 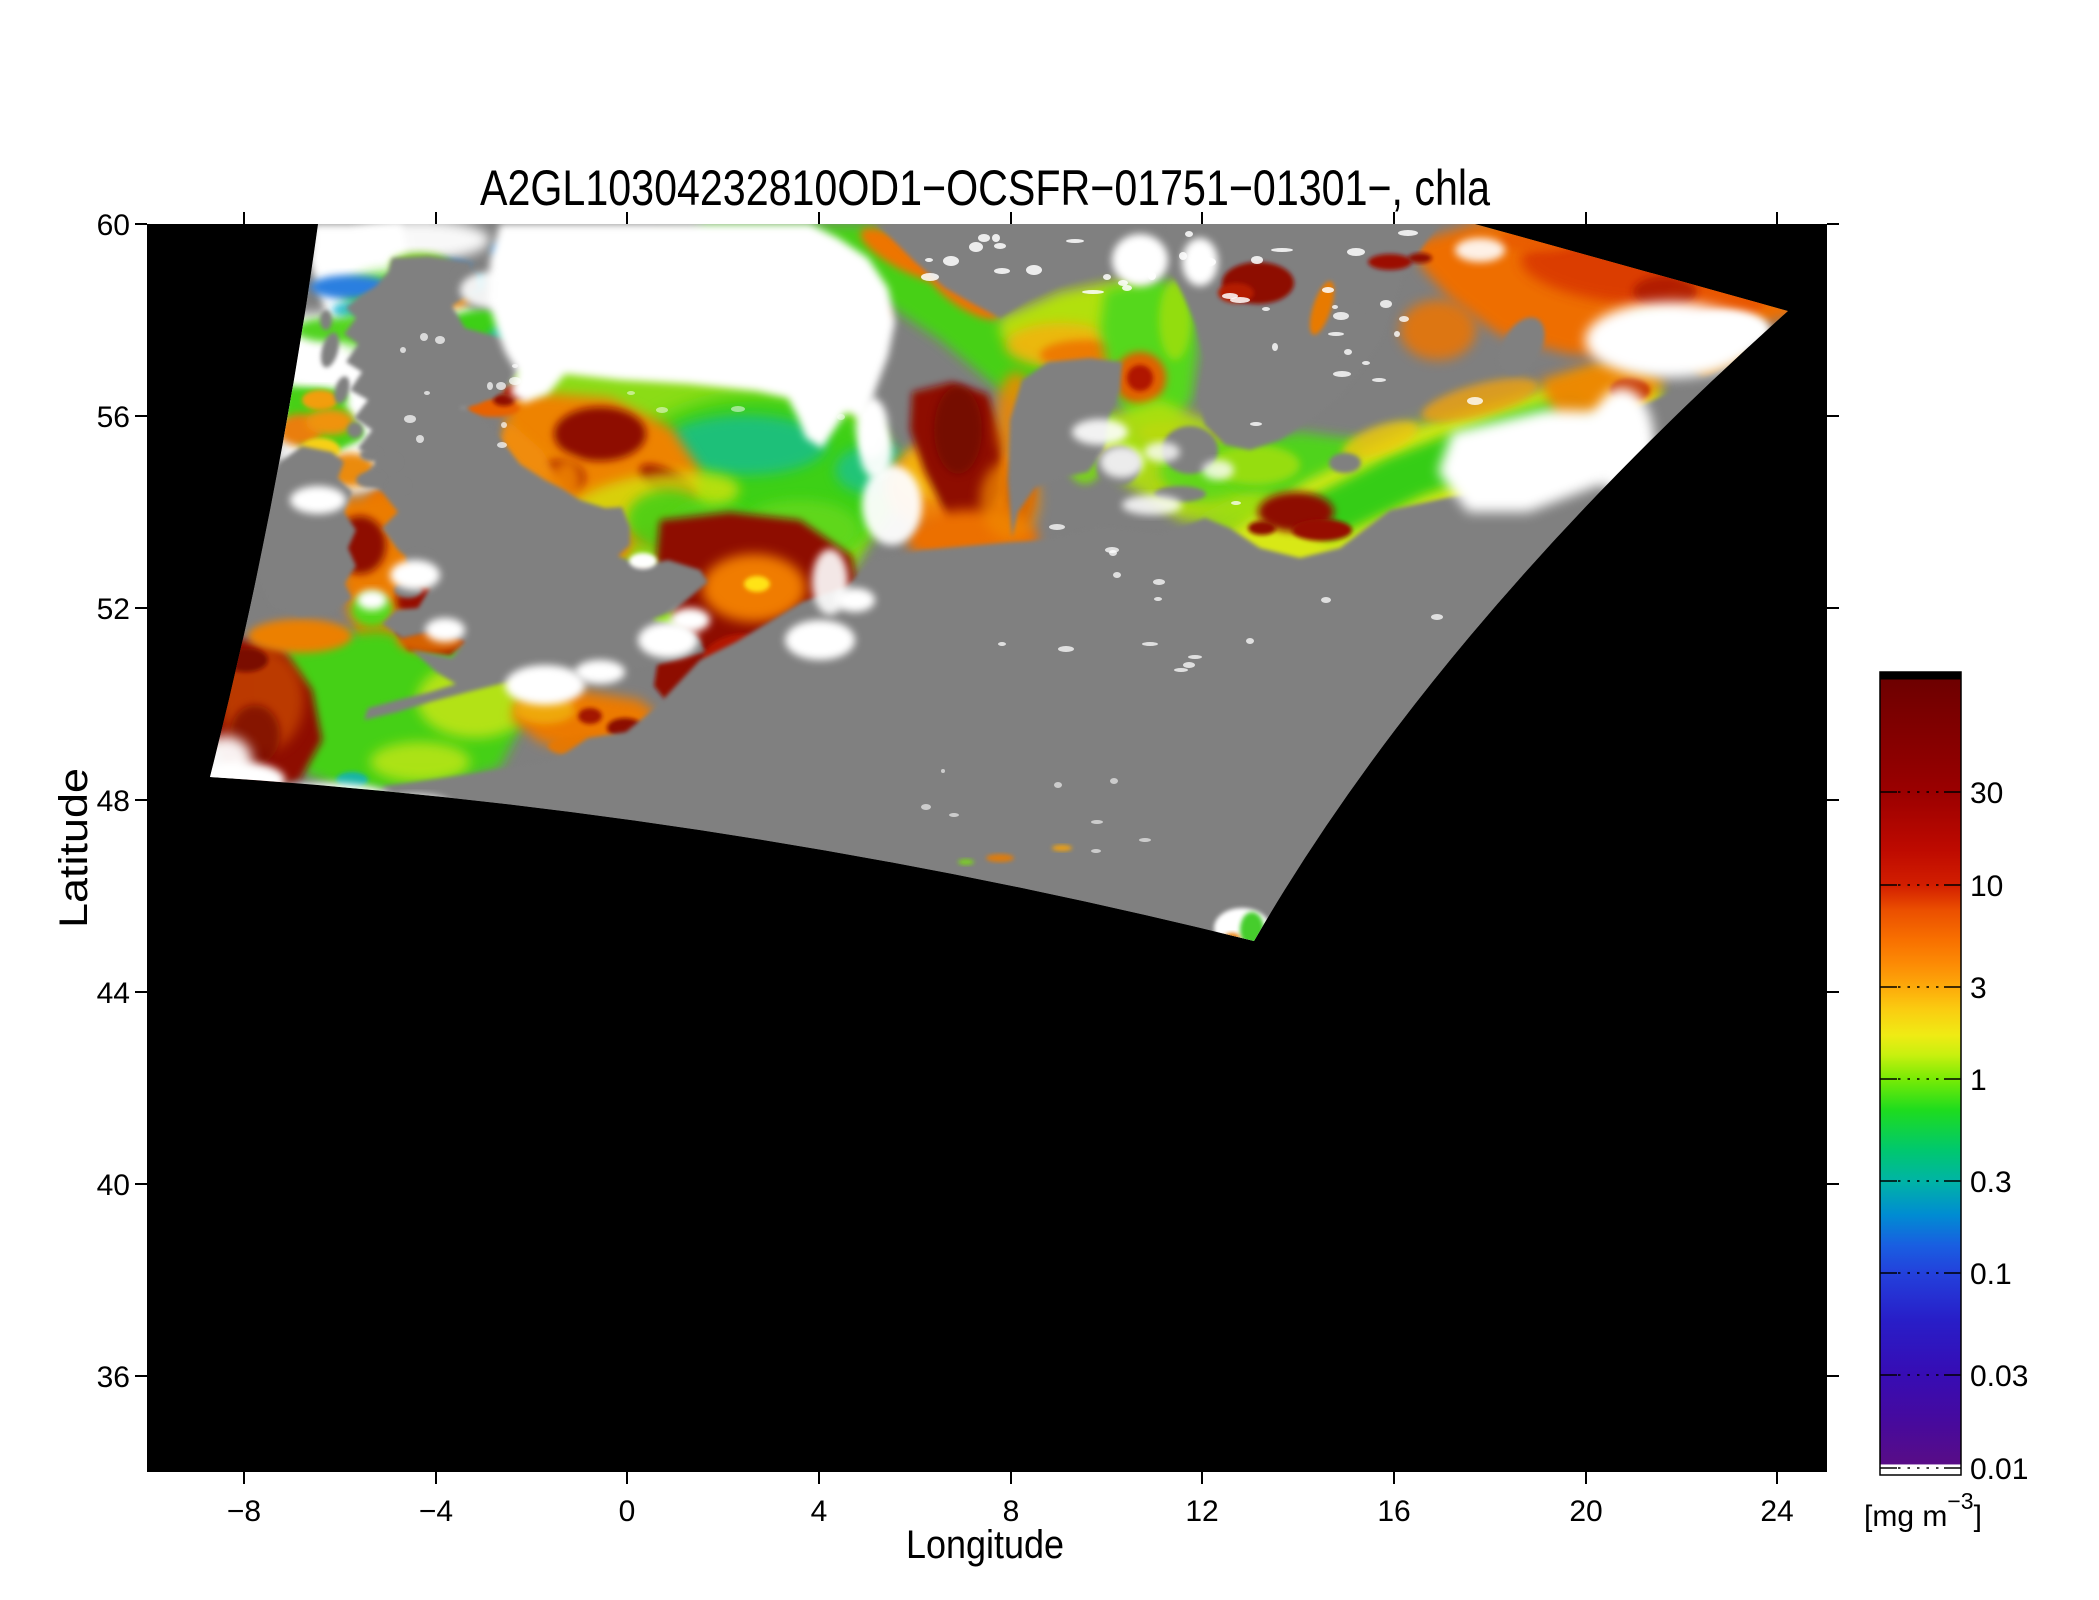 What do you see at coordinates (113, 417) in the screenshot?
I see `svg-text: 56` at bounding box center [113, 417].